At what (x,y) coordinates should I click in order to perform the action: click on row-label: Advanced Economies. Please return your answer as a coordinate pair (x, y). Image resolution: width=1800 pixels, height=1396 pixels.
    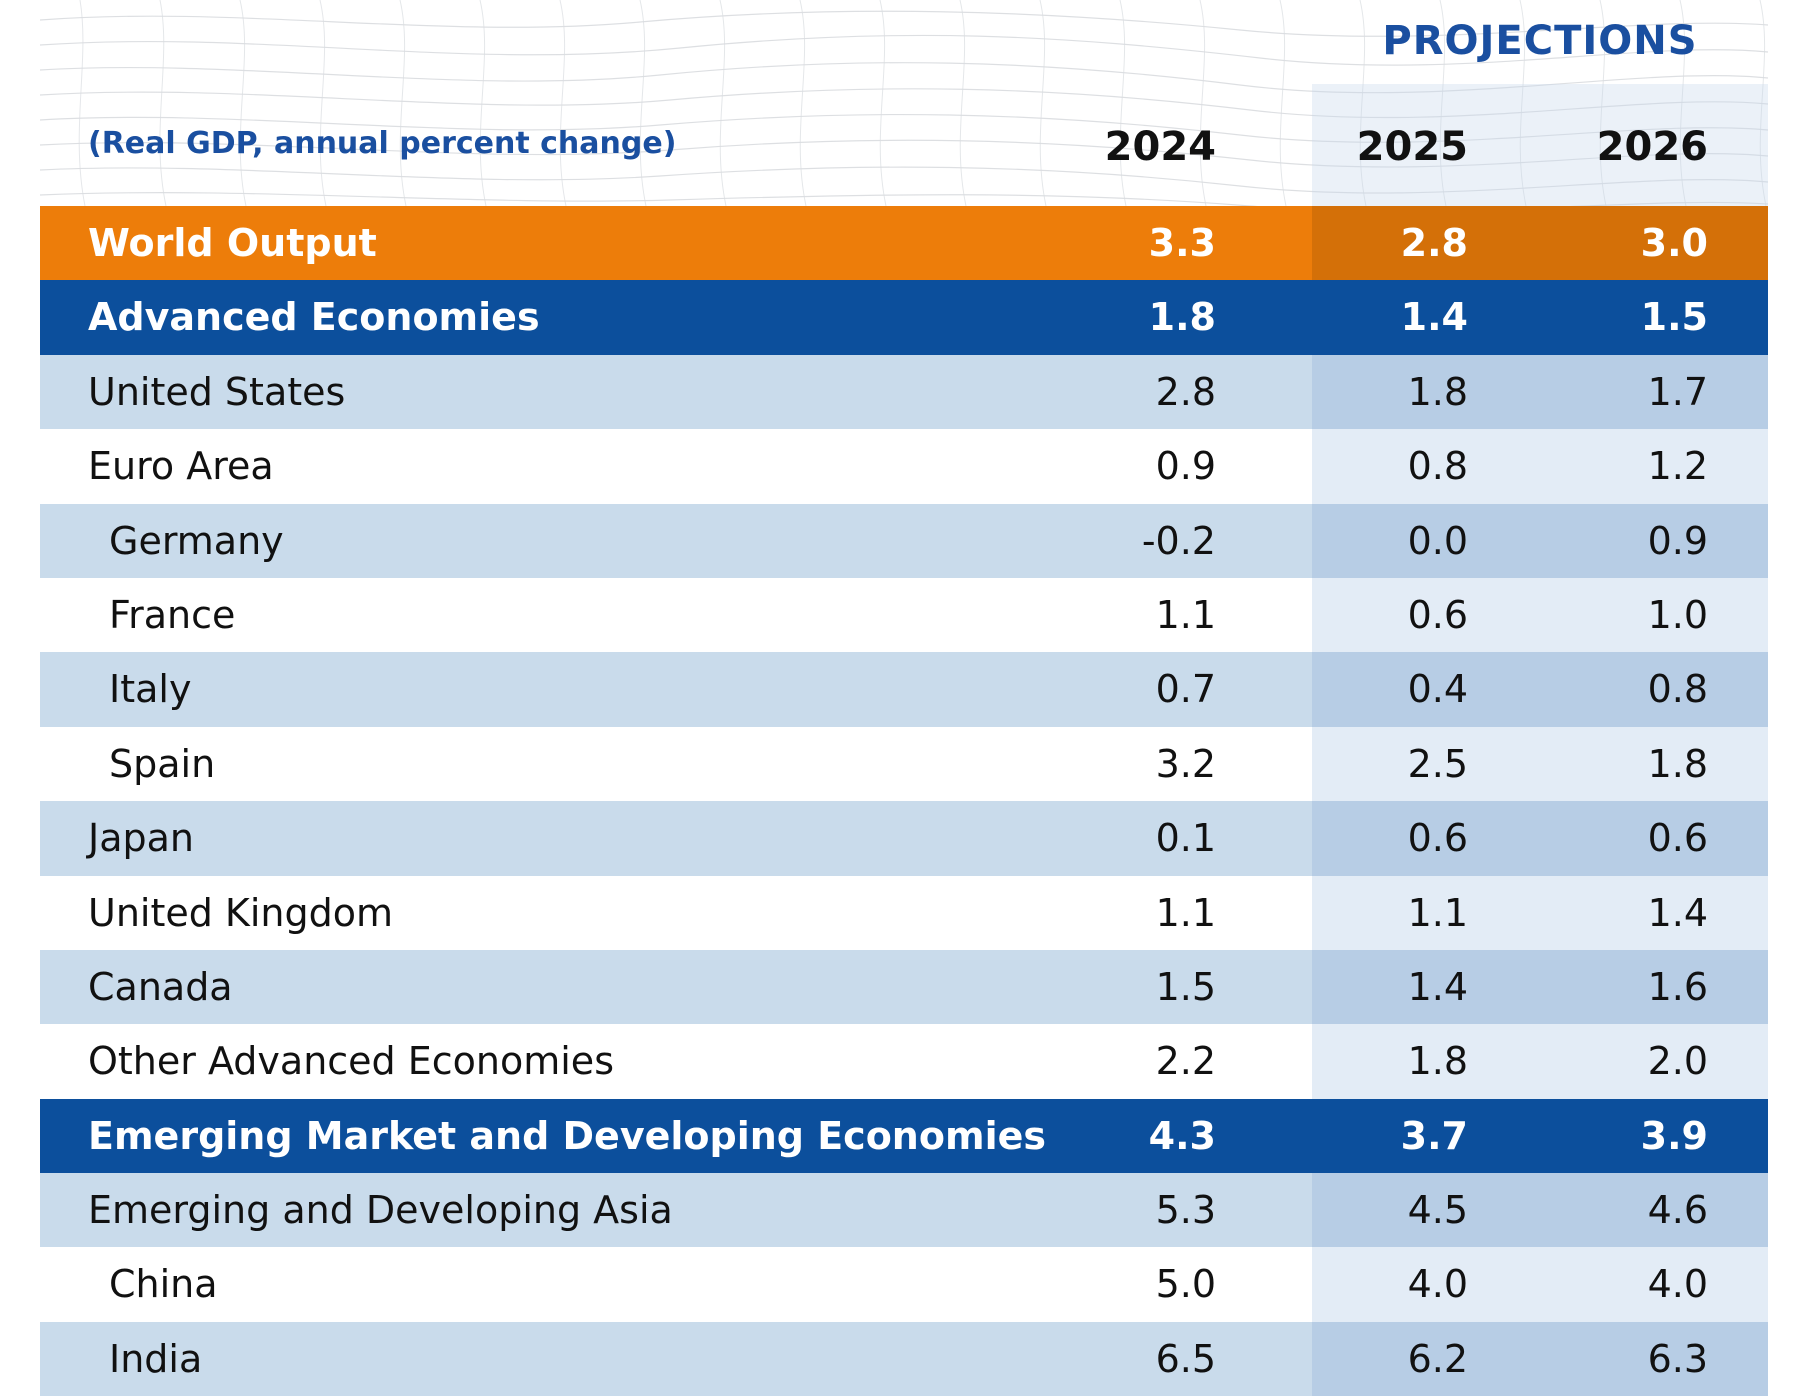
    Looking at the image, I should click on (314, 317).